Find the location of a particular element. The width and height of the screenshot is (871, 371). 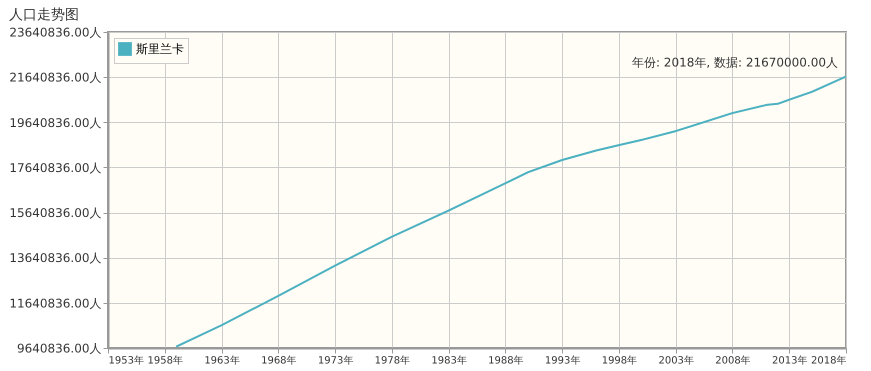

x-tick-label: 1958年 is located at coordinates (165, 360).